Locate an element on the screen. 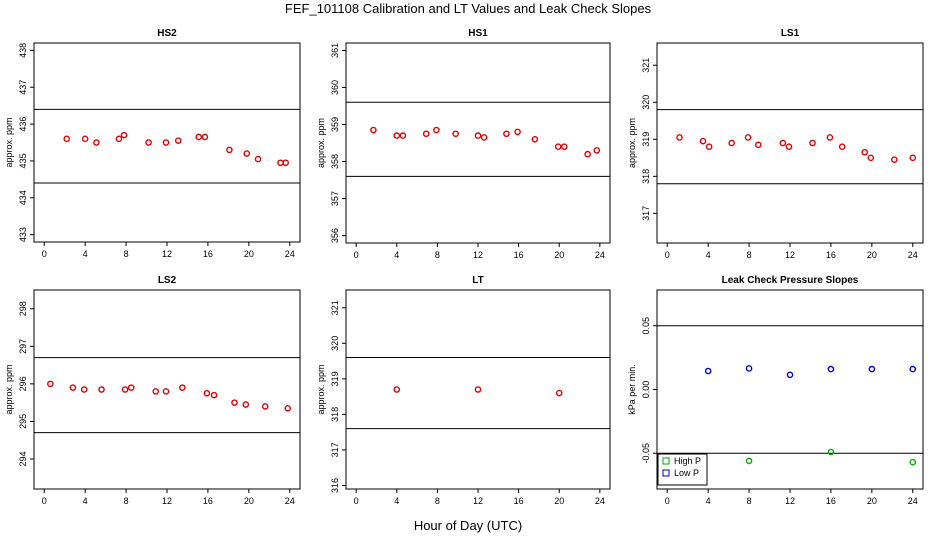 This screenshot has width=936, height=540. y-tick-label: 435 is located at coordinates (23, 160).